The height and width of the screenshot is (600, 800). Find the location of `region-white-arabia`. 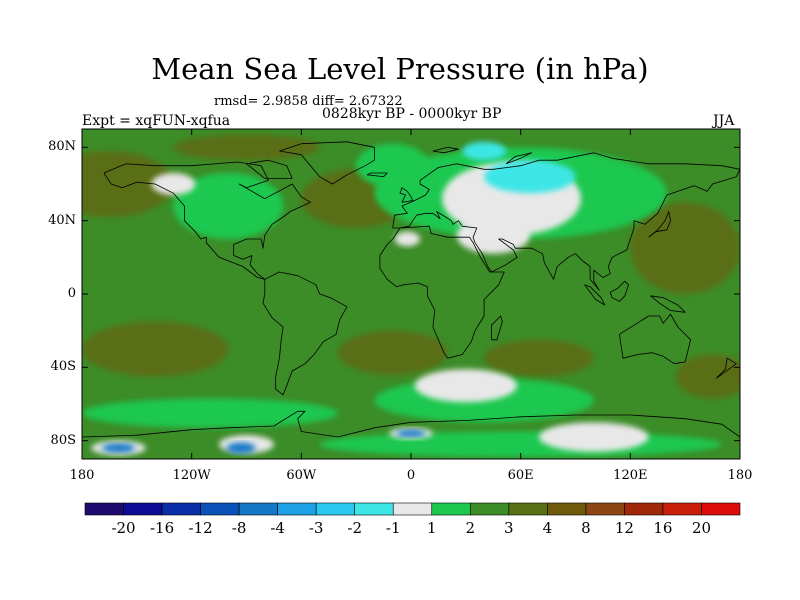

region-white-arabia is located at coordinates (493, 235).